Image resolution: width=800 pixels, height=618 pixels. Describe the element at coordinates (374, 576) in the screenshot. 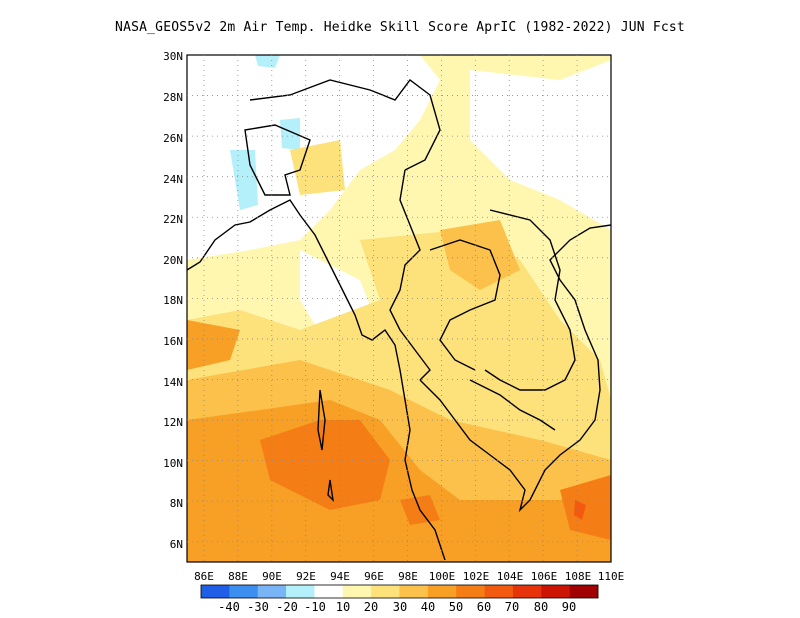

I see `x-tick-label: 96E` at that location.